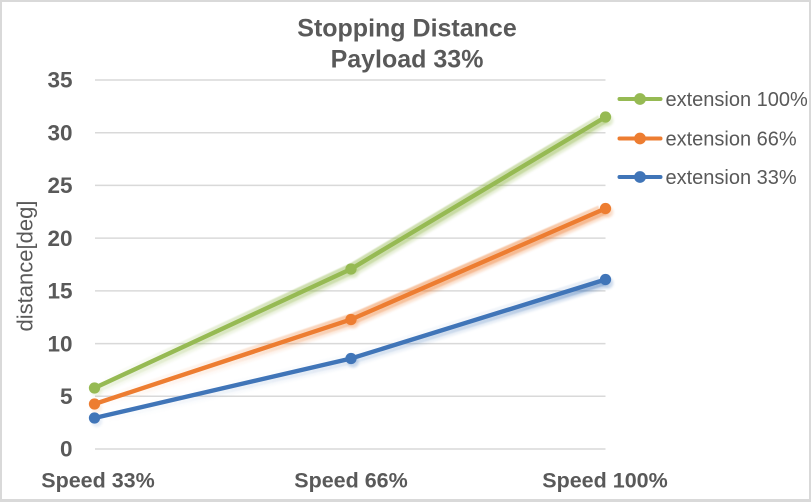 Image resolution: width=811 pixels, height=502 pixels. What do you see at coordinates (407, 60) in the screenshot?
I see `svg-text: Payload 33%` at bounding box center [407, 60].